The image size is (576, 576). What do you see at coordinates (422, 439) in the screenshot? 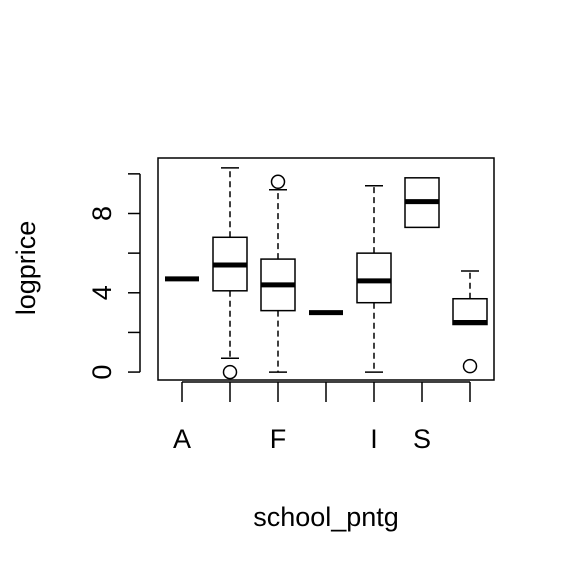
I see `x-tick-label: S` at bounding box center [422, 439].